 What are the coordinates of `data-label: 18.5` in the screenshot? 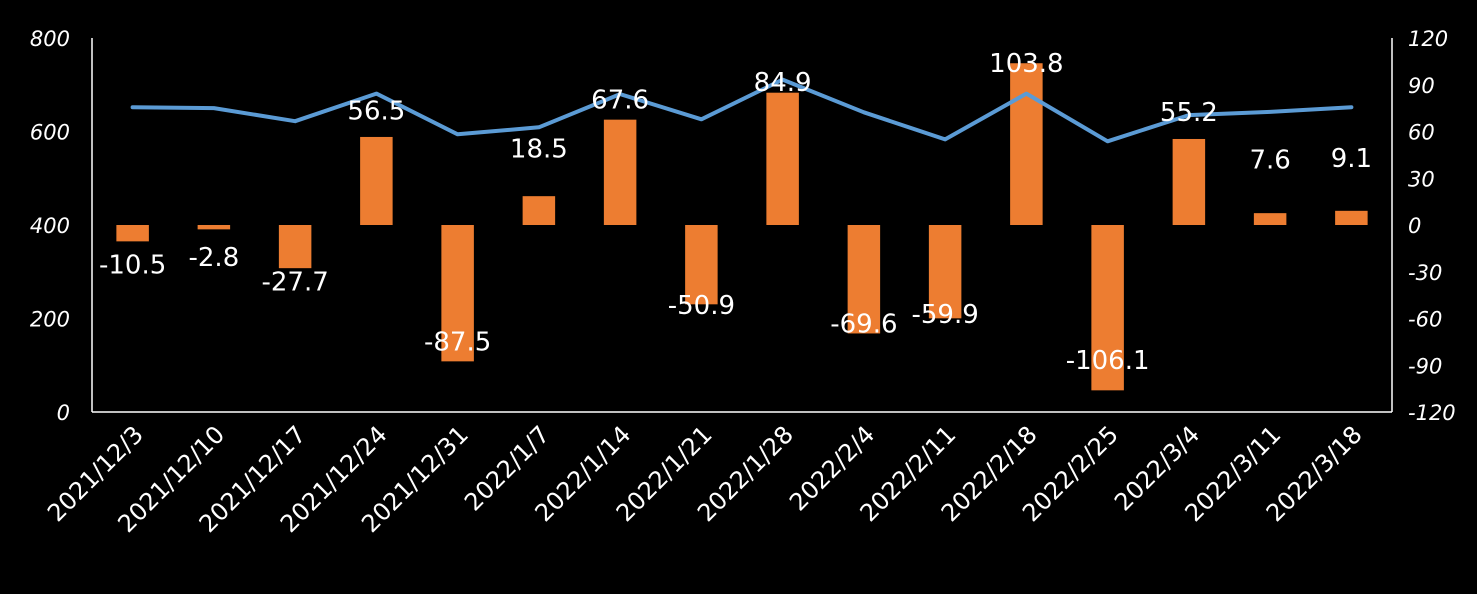 It's located at (539, 150).